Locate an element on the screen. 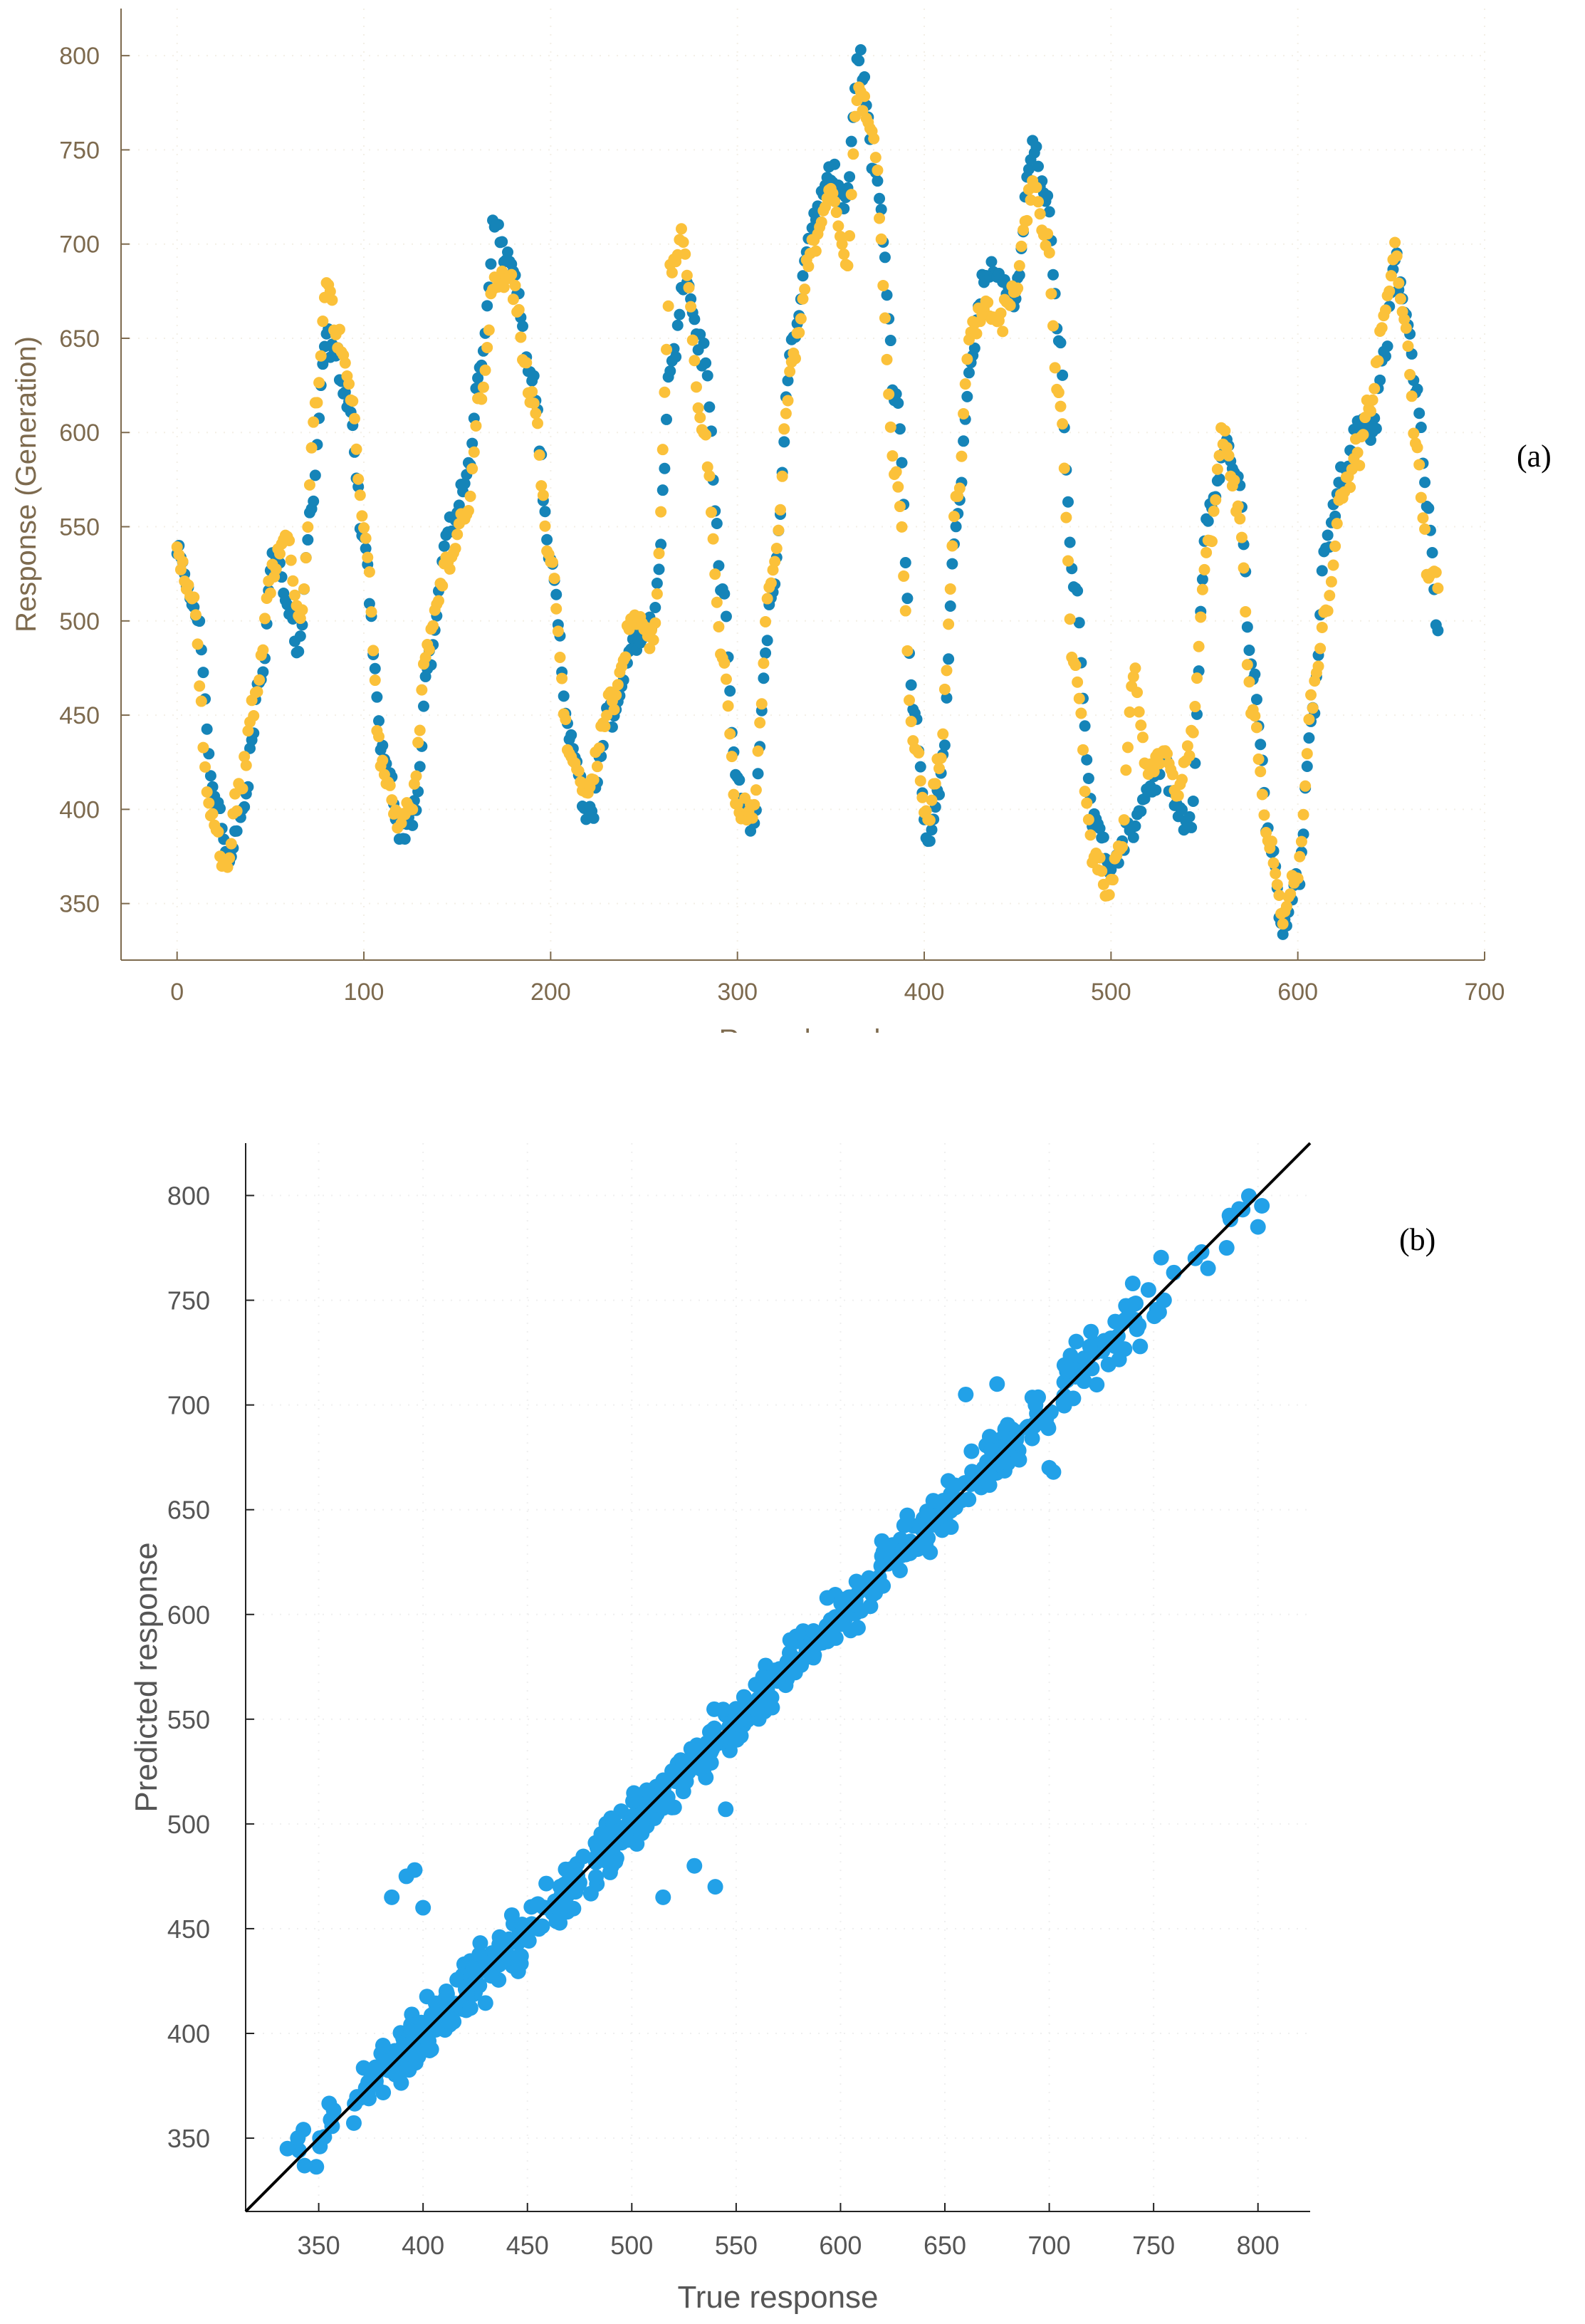 The width and height of the screenshot is (1585, 2324). y-tick-label-a: 550 is located at coordinates (79, 527).